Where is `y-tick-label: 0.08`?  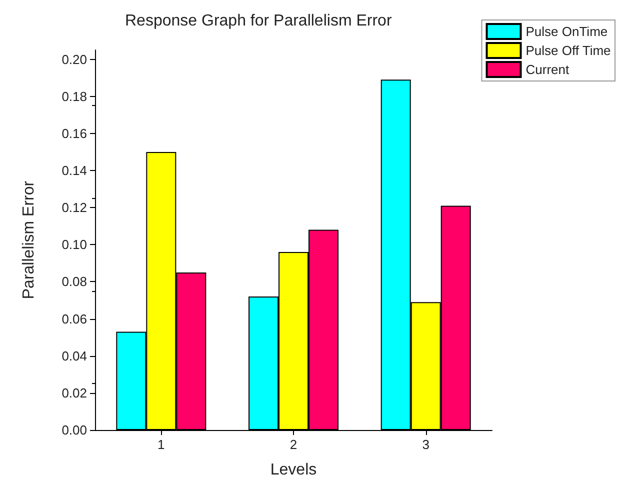 y-tick-label: 0.08 is located at coordinates (74, 282).